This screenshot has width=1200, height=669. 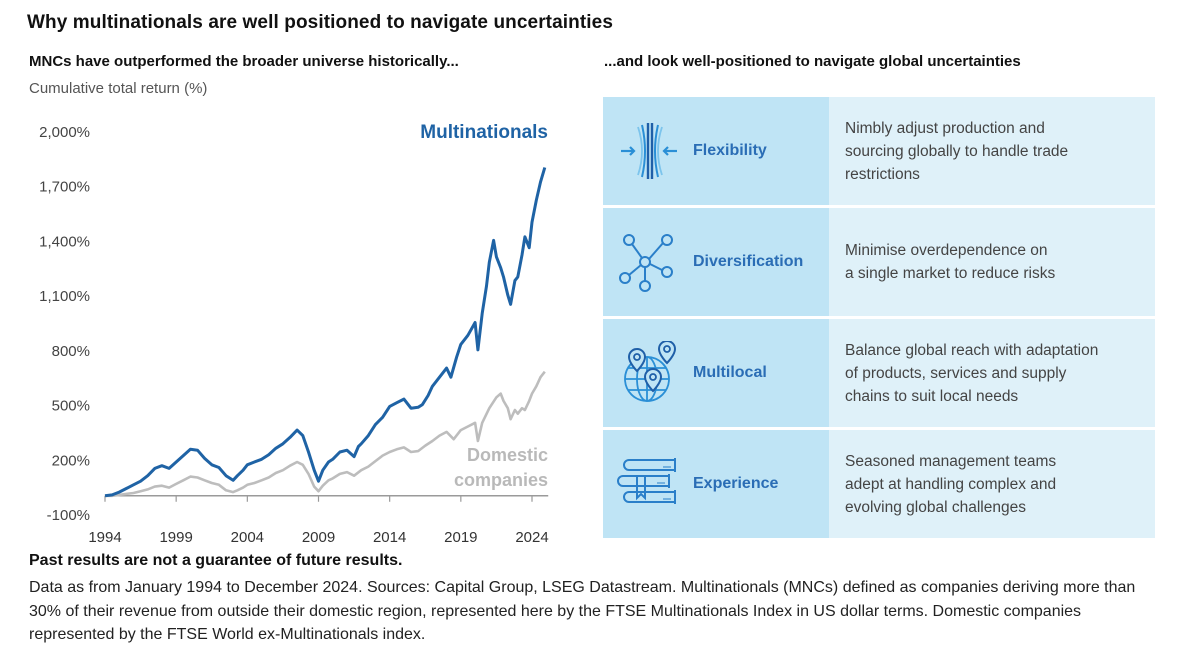 What do you see at coordinates (730, 372) in the screenshot?
I see `pillar-label: Multilocal` at bounding box center [730, 372].